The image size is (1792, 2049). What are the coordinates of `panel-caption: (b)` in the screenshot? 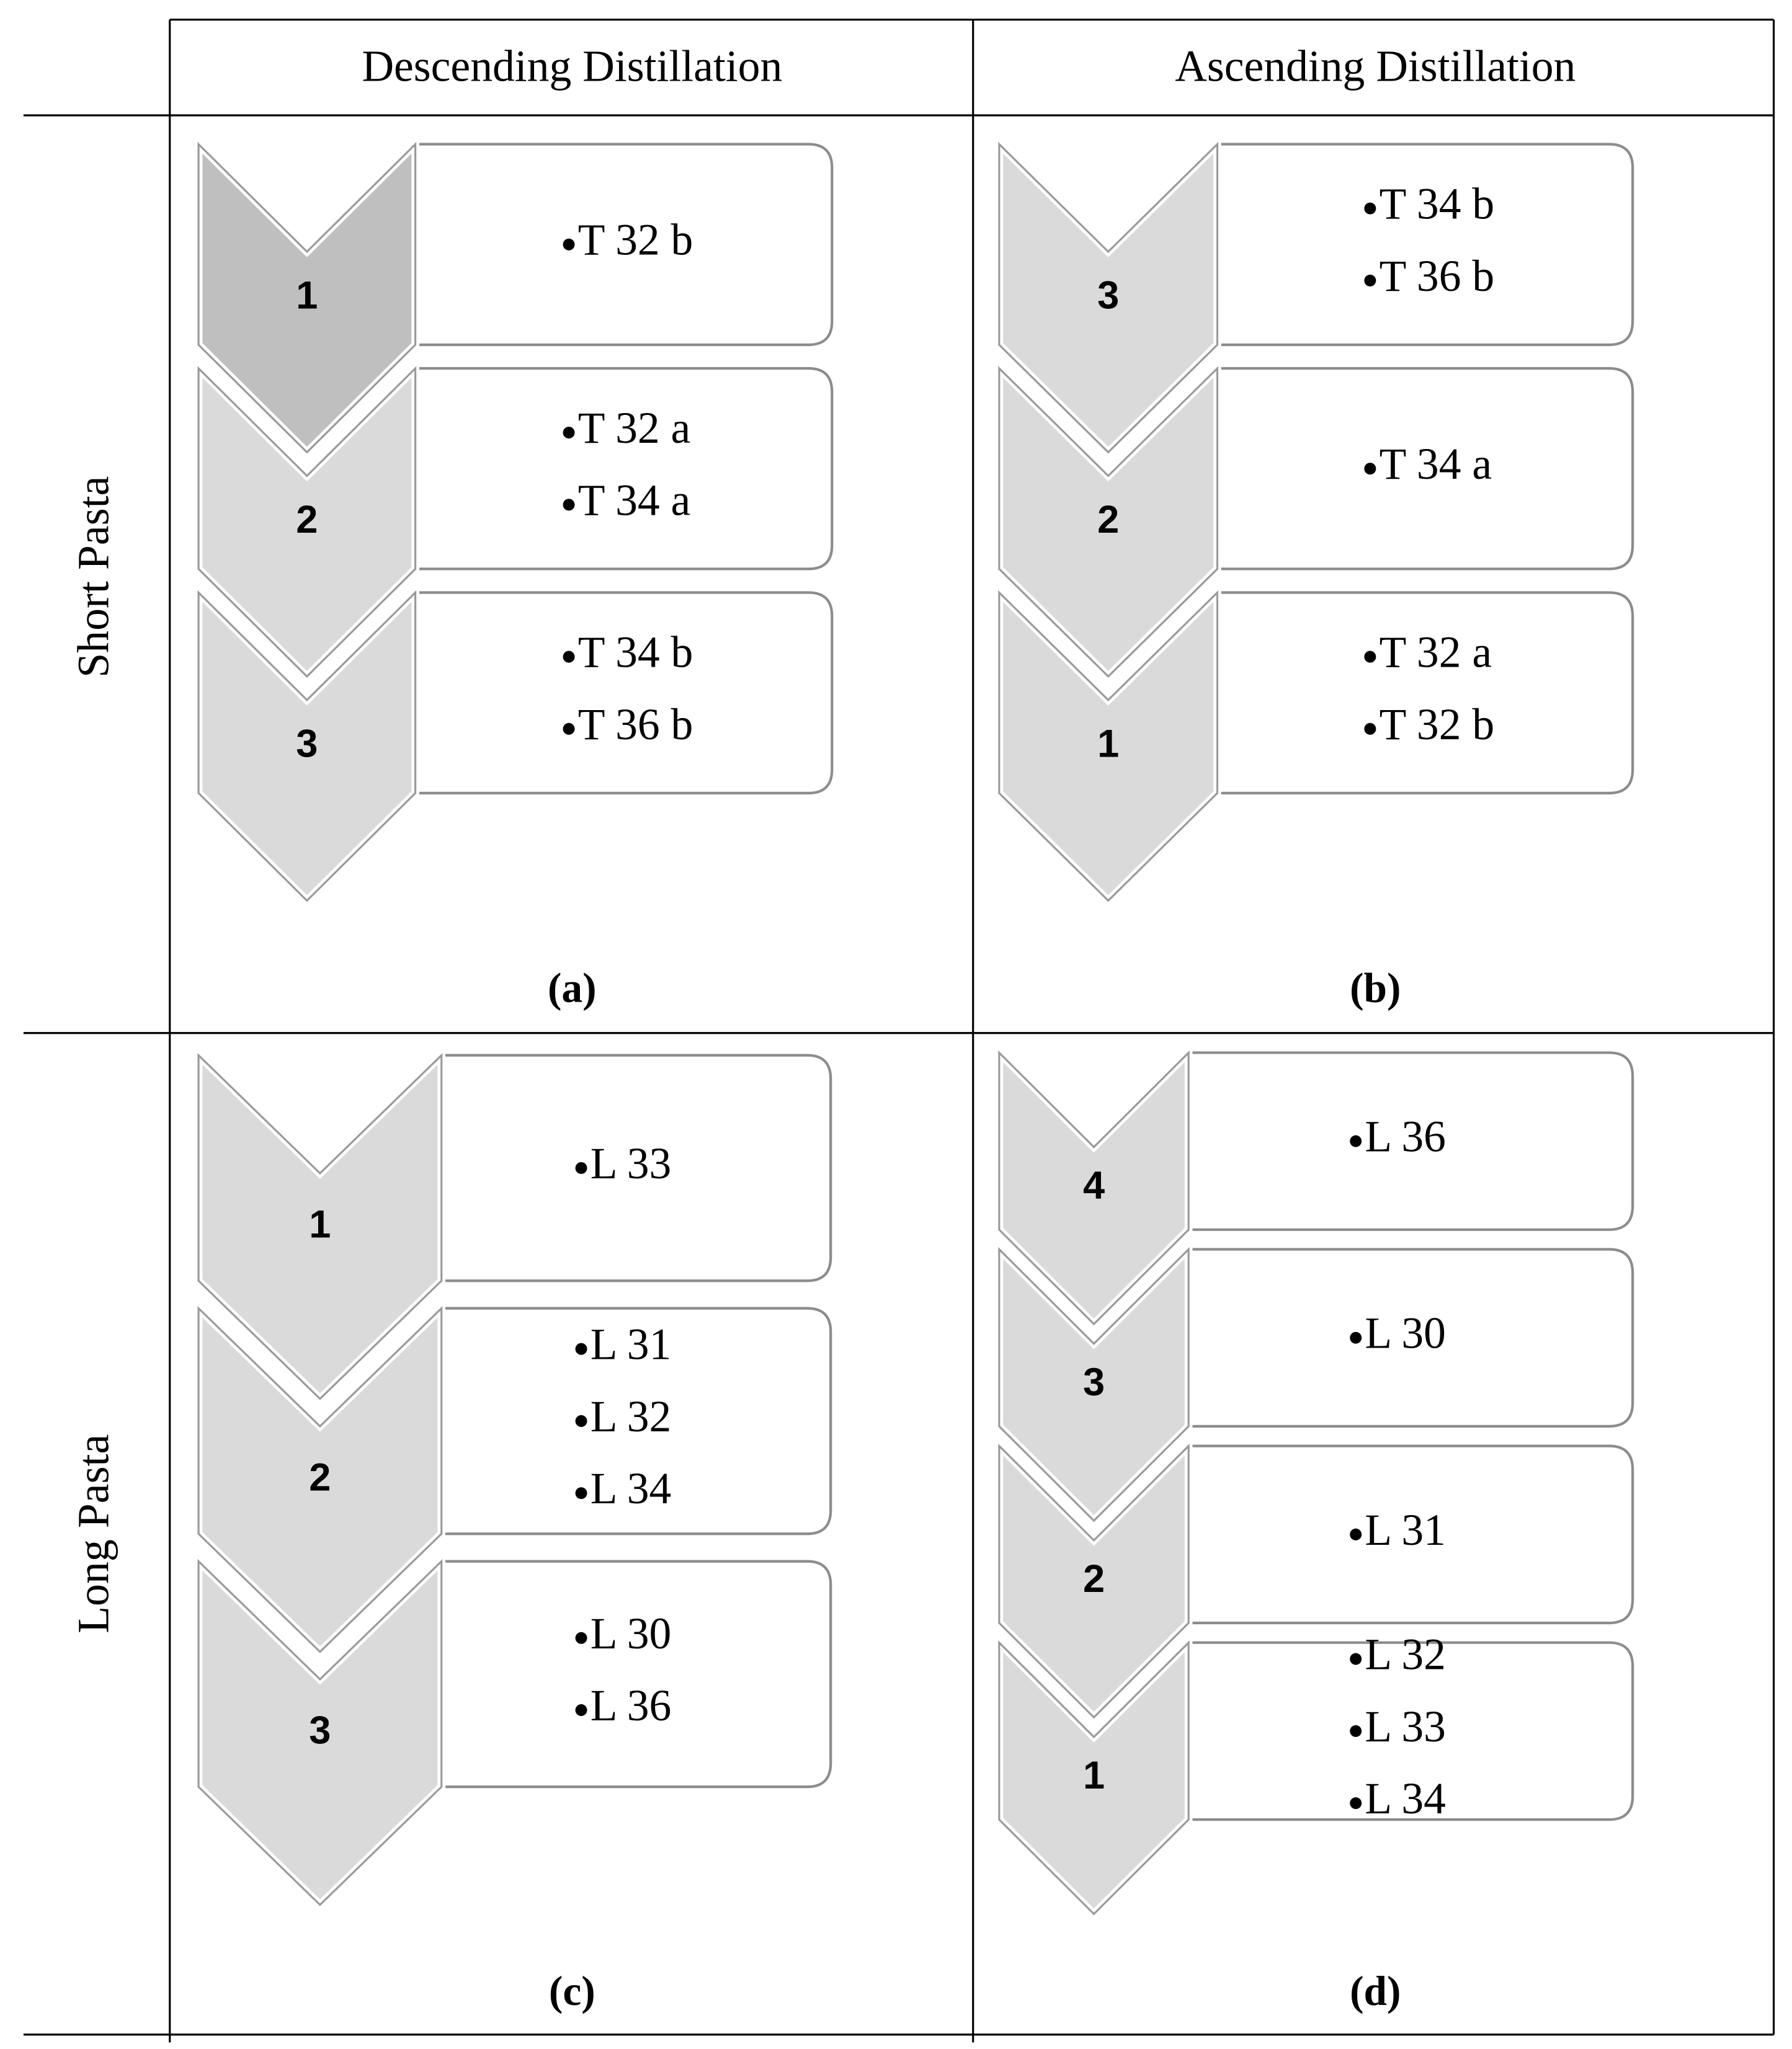 It's located at (1375, 988).